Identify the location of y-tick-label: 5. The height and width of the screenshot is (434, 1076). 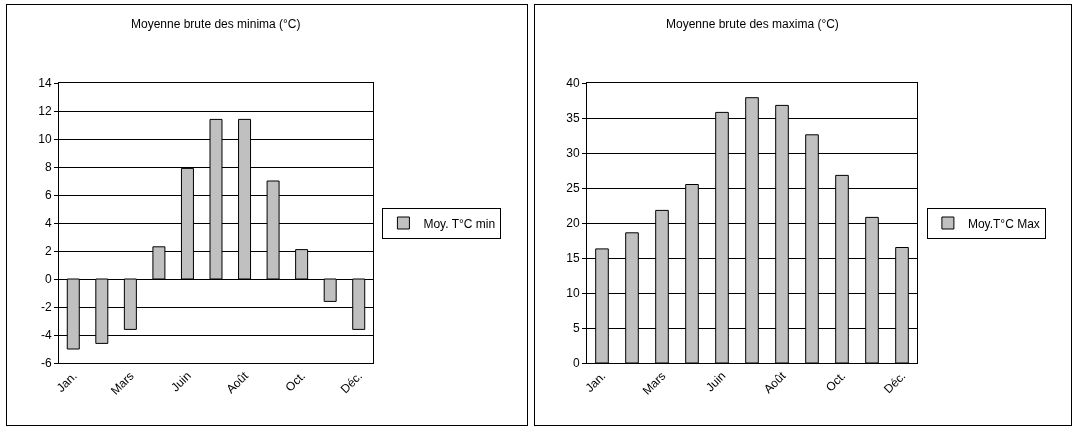
(576, 328).